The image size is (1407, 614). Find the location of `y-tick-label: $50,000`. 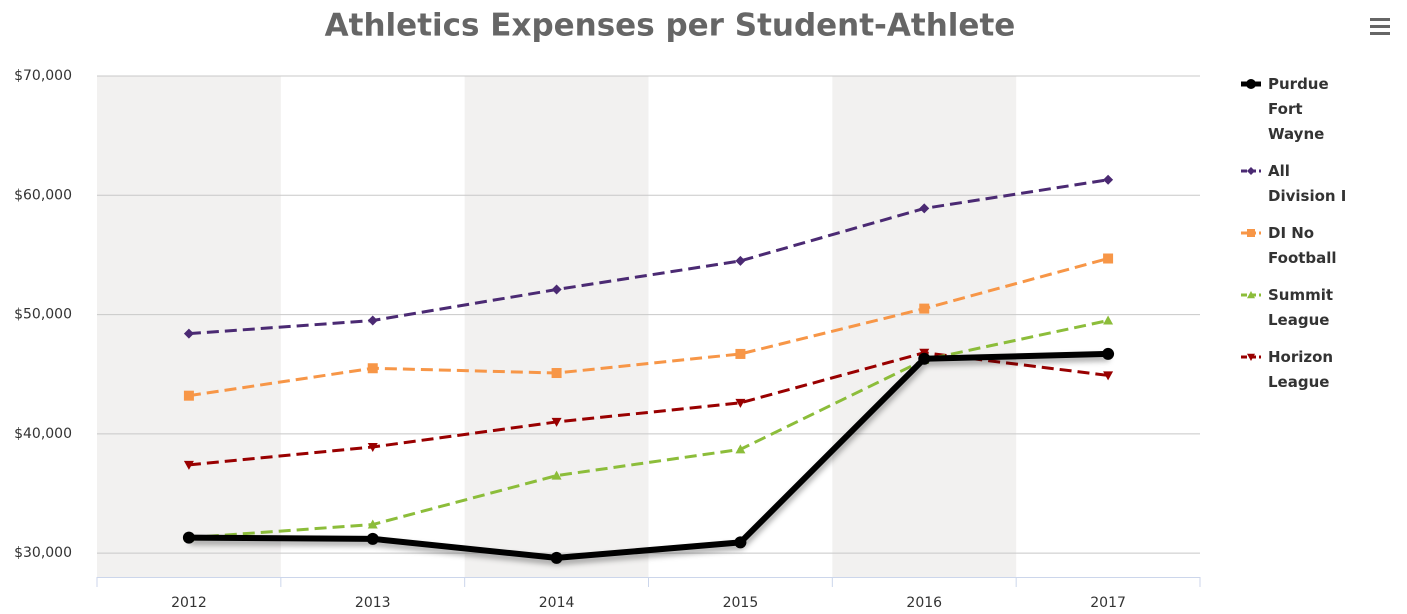

y-tick-label: $50,000 is located at coordinates (43, 315).